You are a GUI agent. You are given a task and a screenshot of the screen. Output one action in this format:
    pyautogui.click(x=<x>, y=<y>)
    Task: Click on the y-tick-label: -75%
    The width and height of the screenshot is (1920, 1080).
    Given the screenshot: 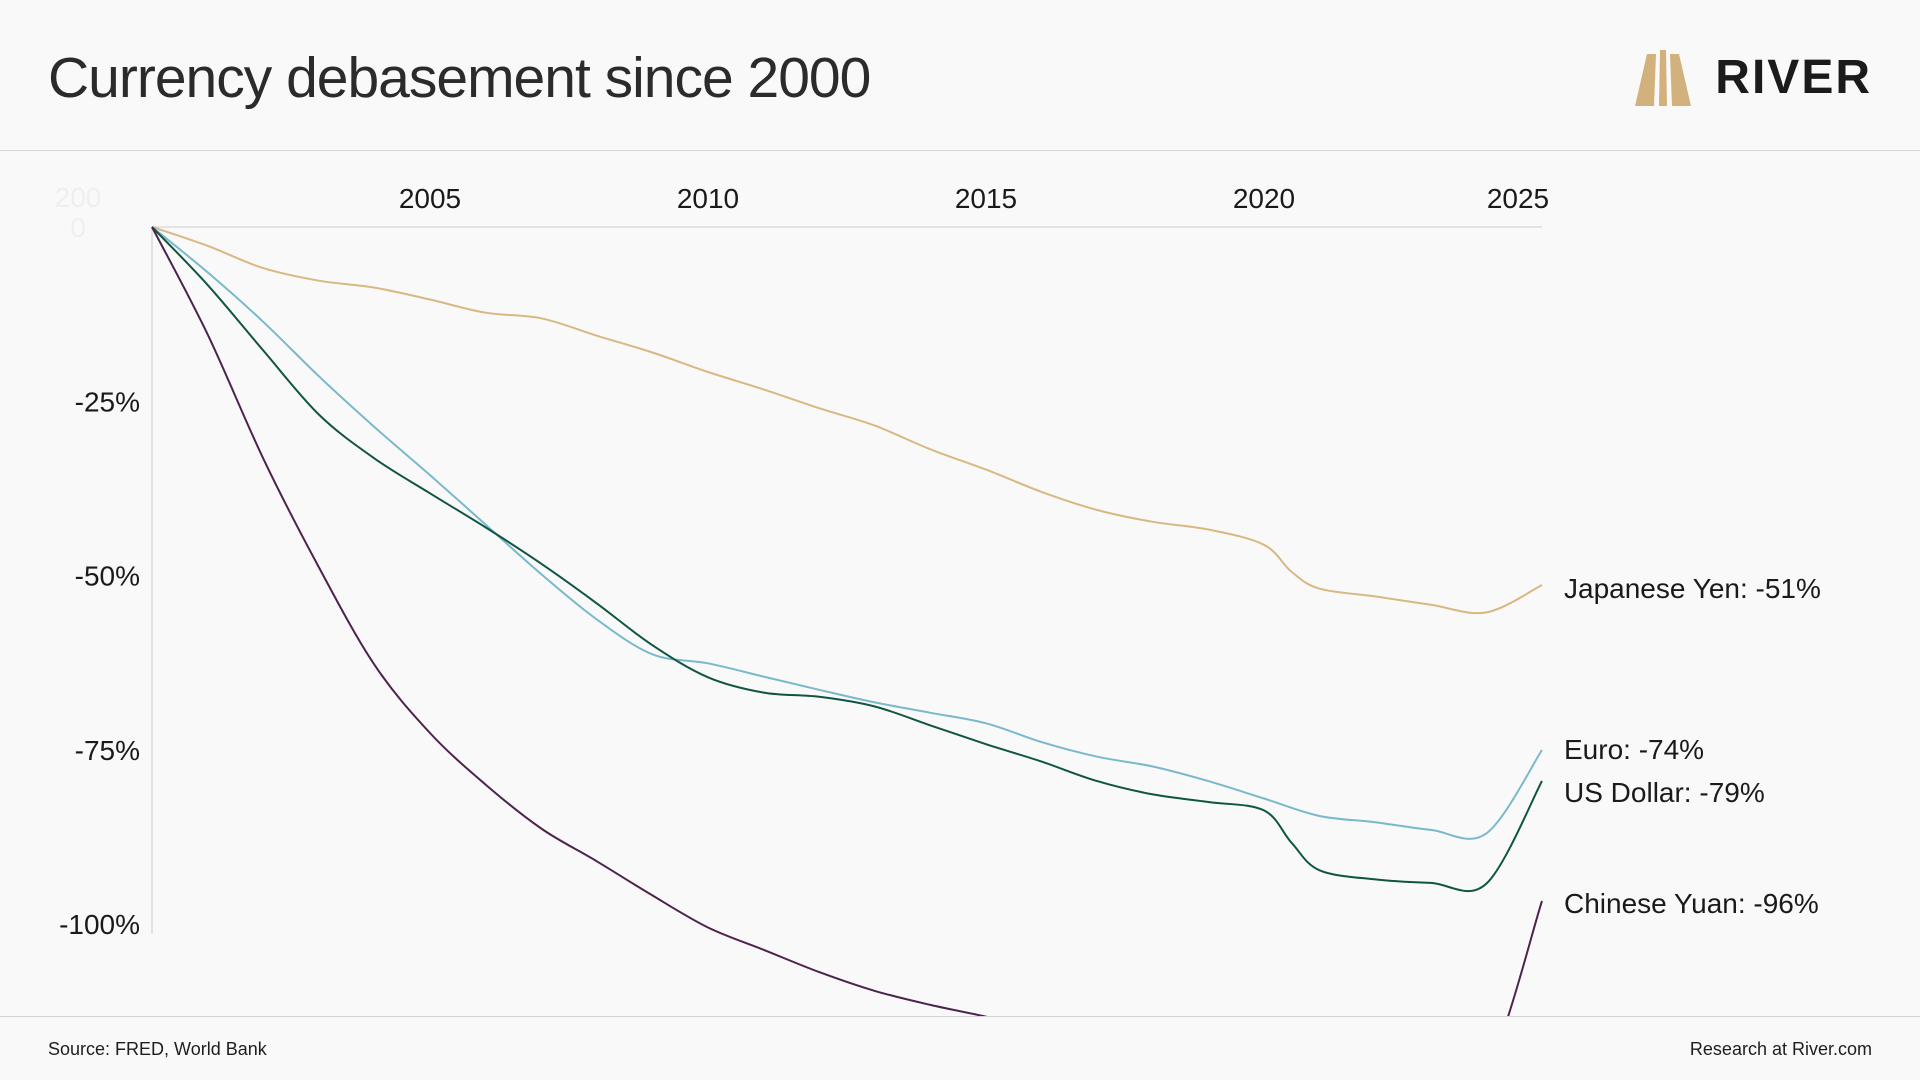 What is the action you would take?
    pyautogui.click(x=107, y=750)
    